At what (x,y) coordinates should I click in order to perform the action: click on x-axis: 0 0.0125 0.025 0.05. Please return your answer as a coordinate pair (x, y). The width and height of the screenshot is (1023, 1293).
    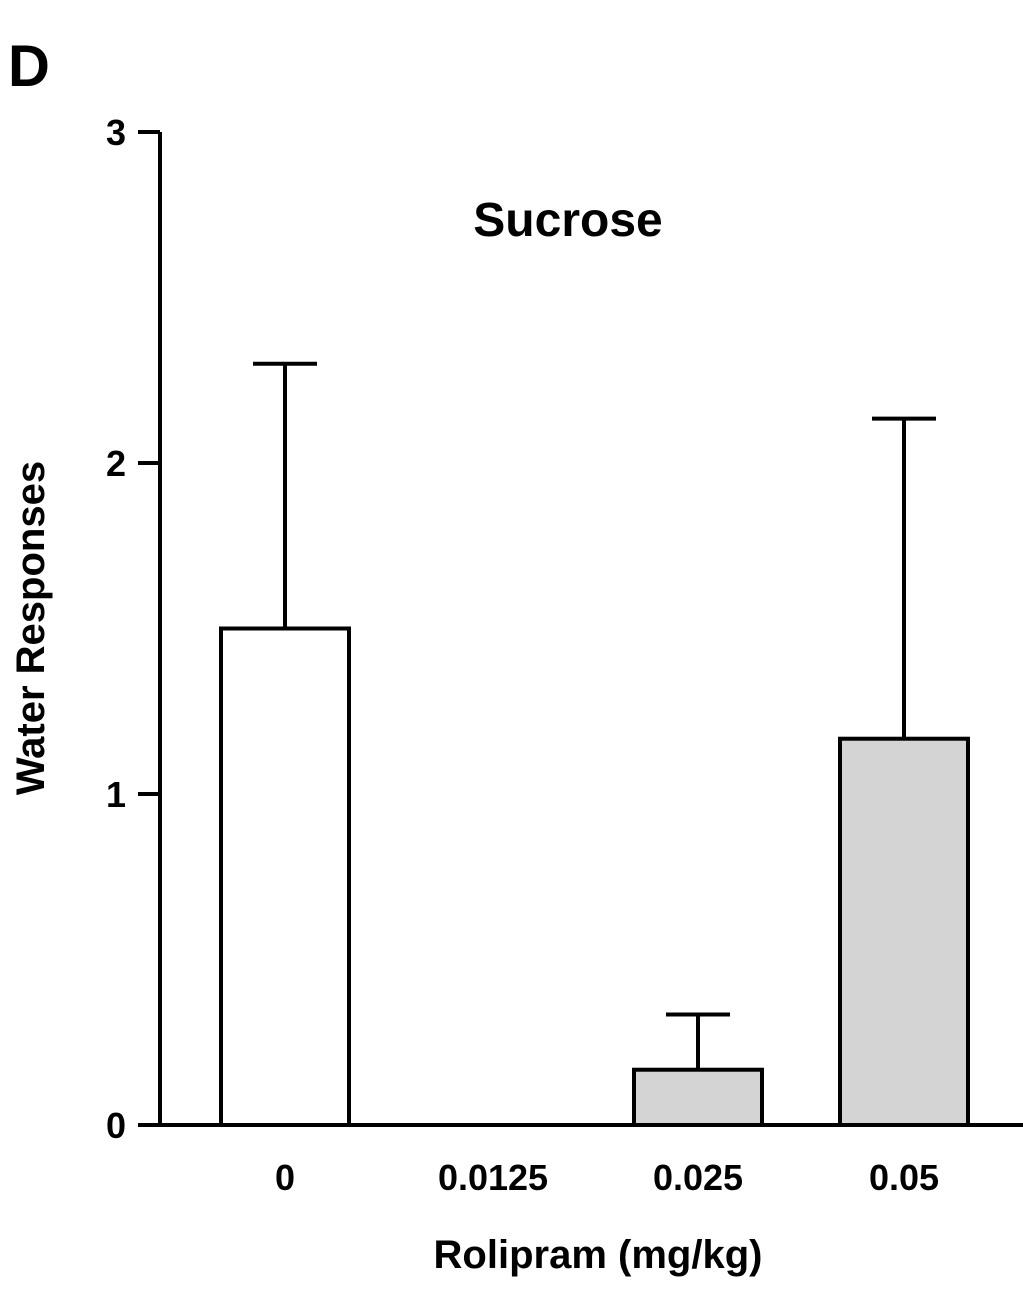
    Looking at the image, I should click on (580, 1160).